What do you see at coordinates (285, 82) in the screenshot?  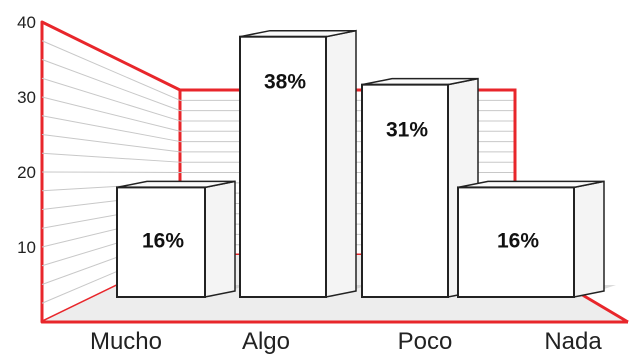 I see `data-label: 38%` at bounding box center [285, 82].